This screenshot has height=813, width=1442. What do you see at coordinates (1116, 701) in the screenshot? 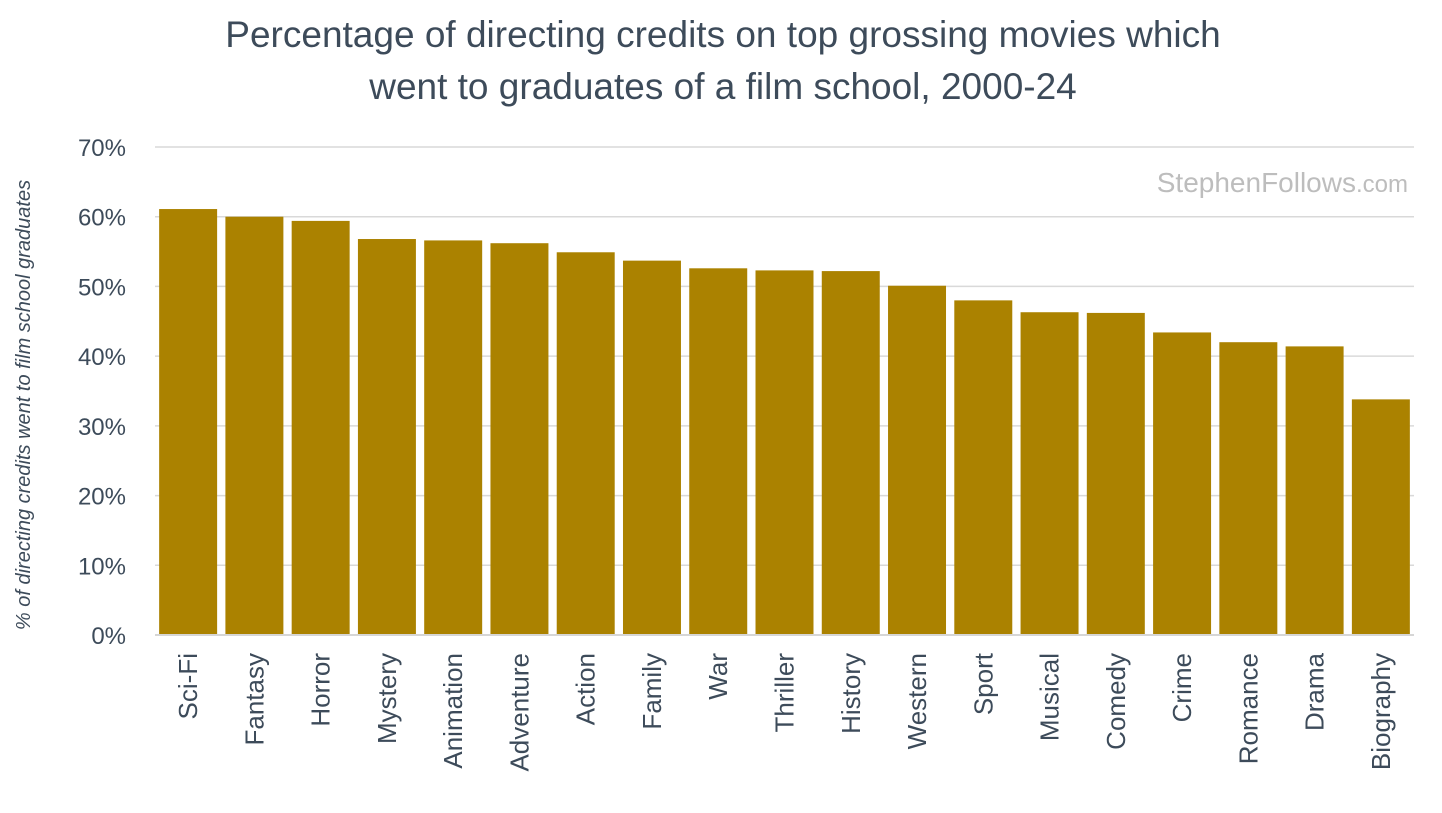
I see `x-category-label: Comedy` at bounding box center [1116, 701].